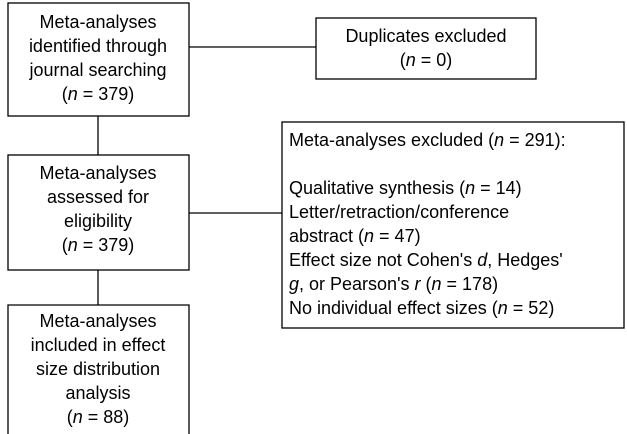 The image size is (627, 434). I want to click on text-line: size distribution, so click(98, 369).